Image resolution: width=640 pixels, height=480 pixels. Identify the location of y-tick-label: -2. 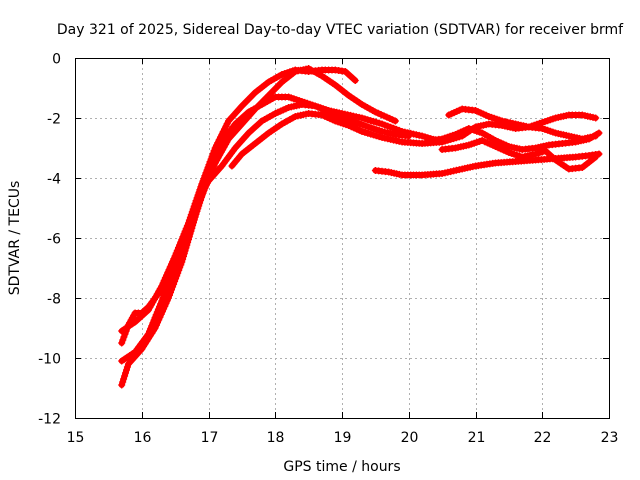
(54, 120).